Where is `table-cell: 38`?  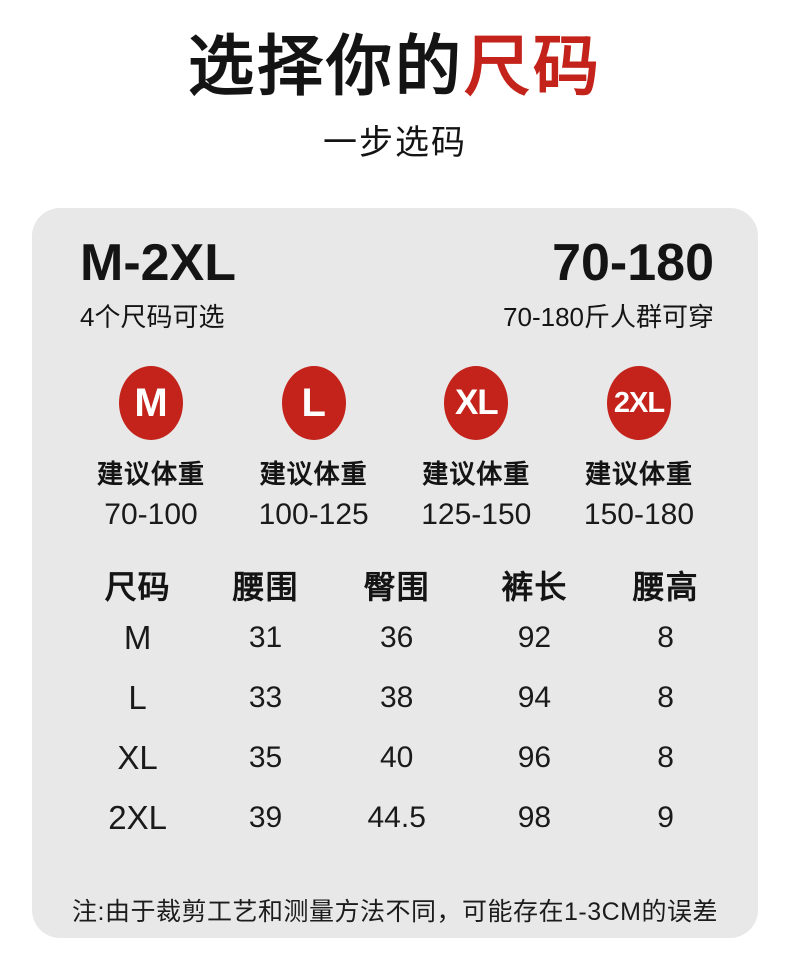 table-cell: 38 is located at coordinates (397, 698).